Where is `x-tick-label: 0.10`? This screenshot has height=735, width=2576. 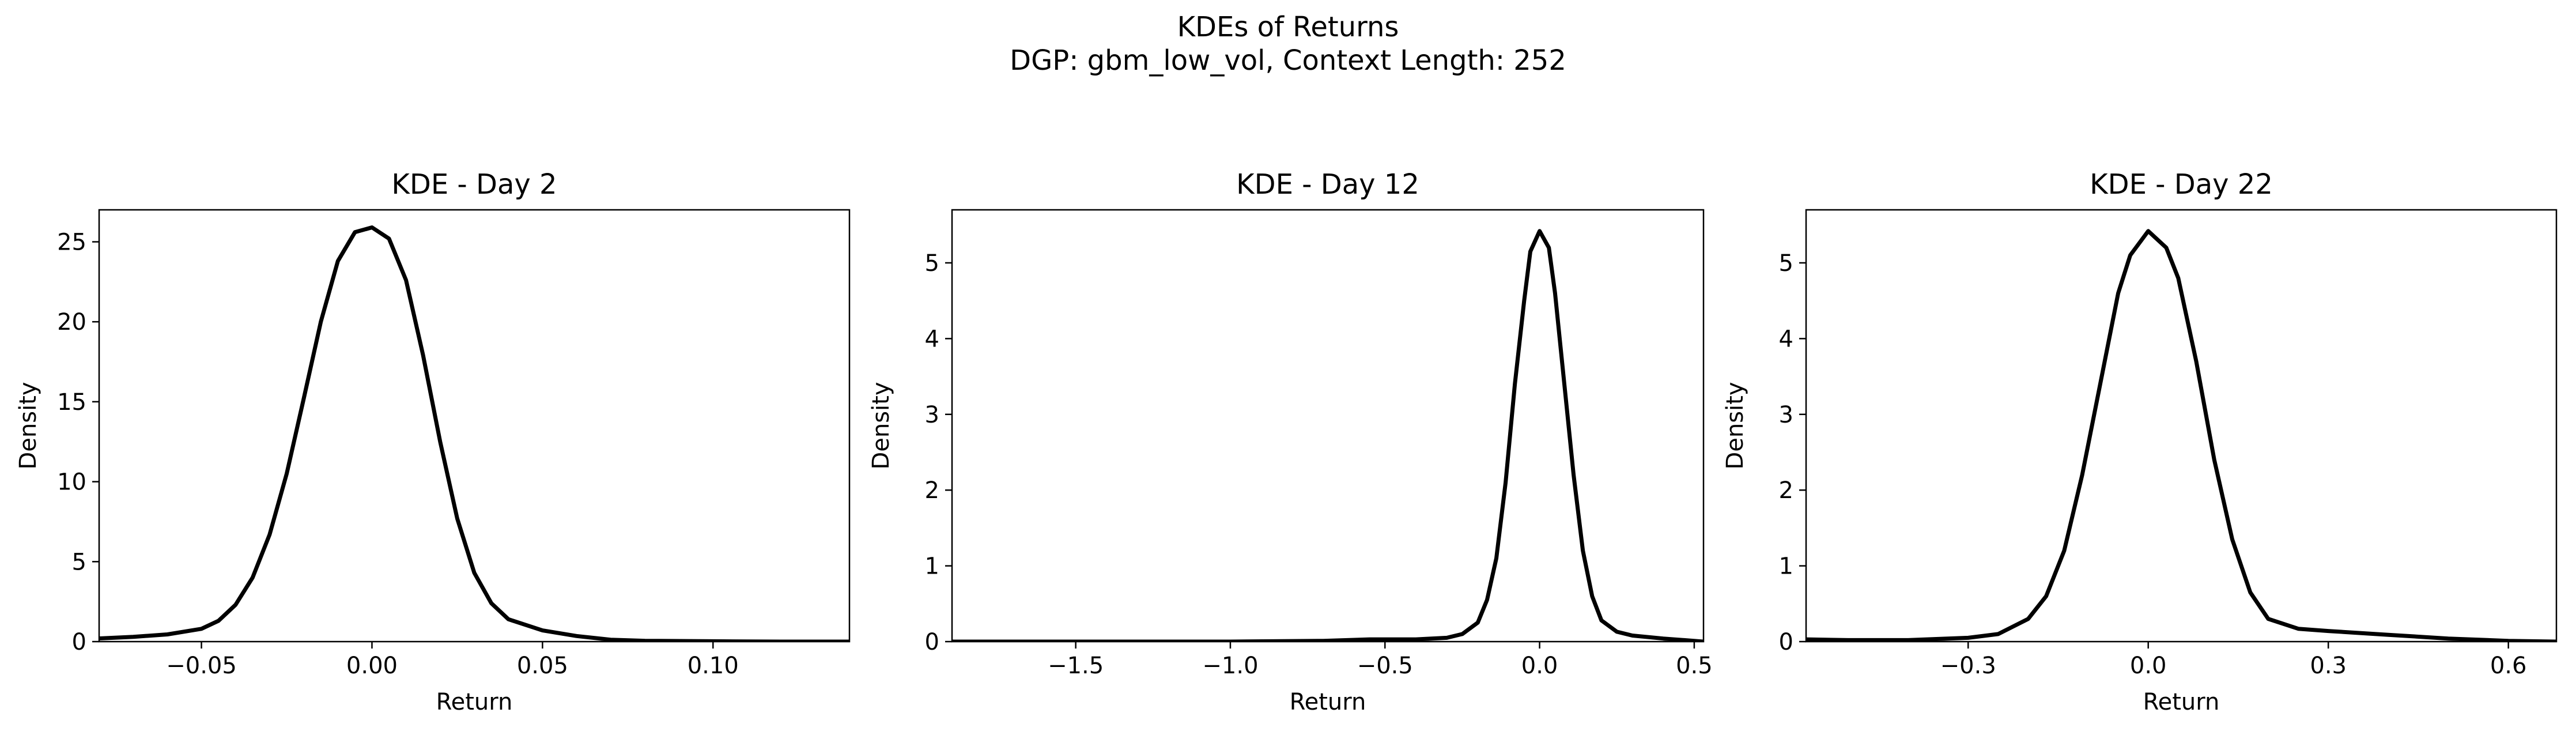
x-tick-label: 0.10 is located at coordinates (713, 666).